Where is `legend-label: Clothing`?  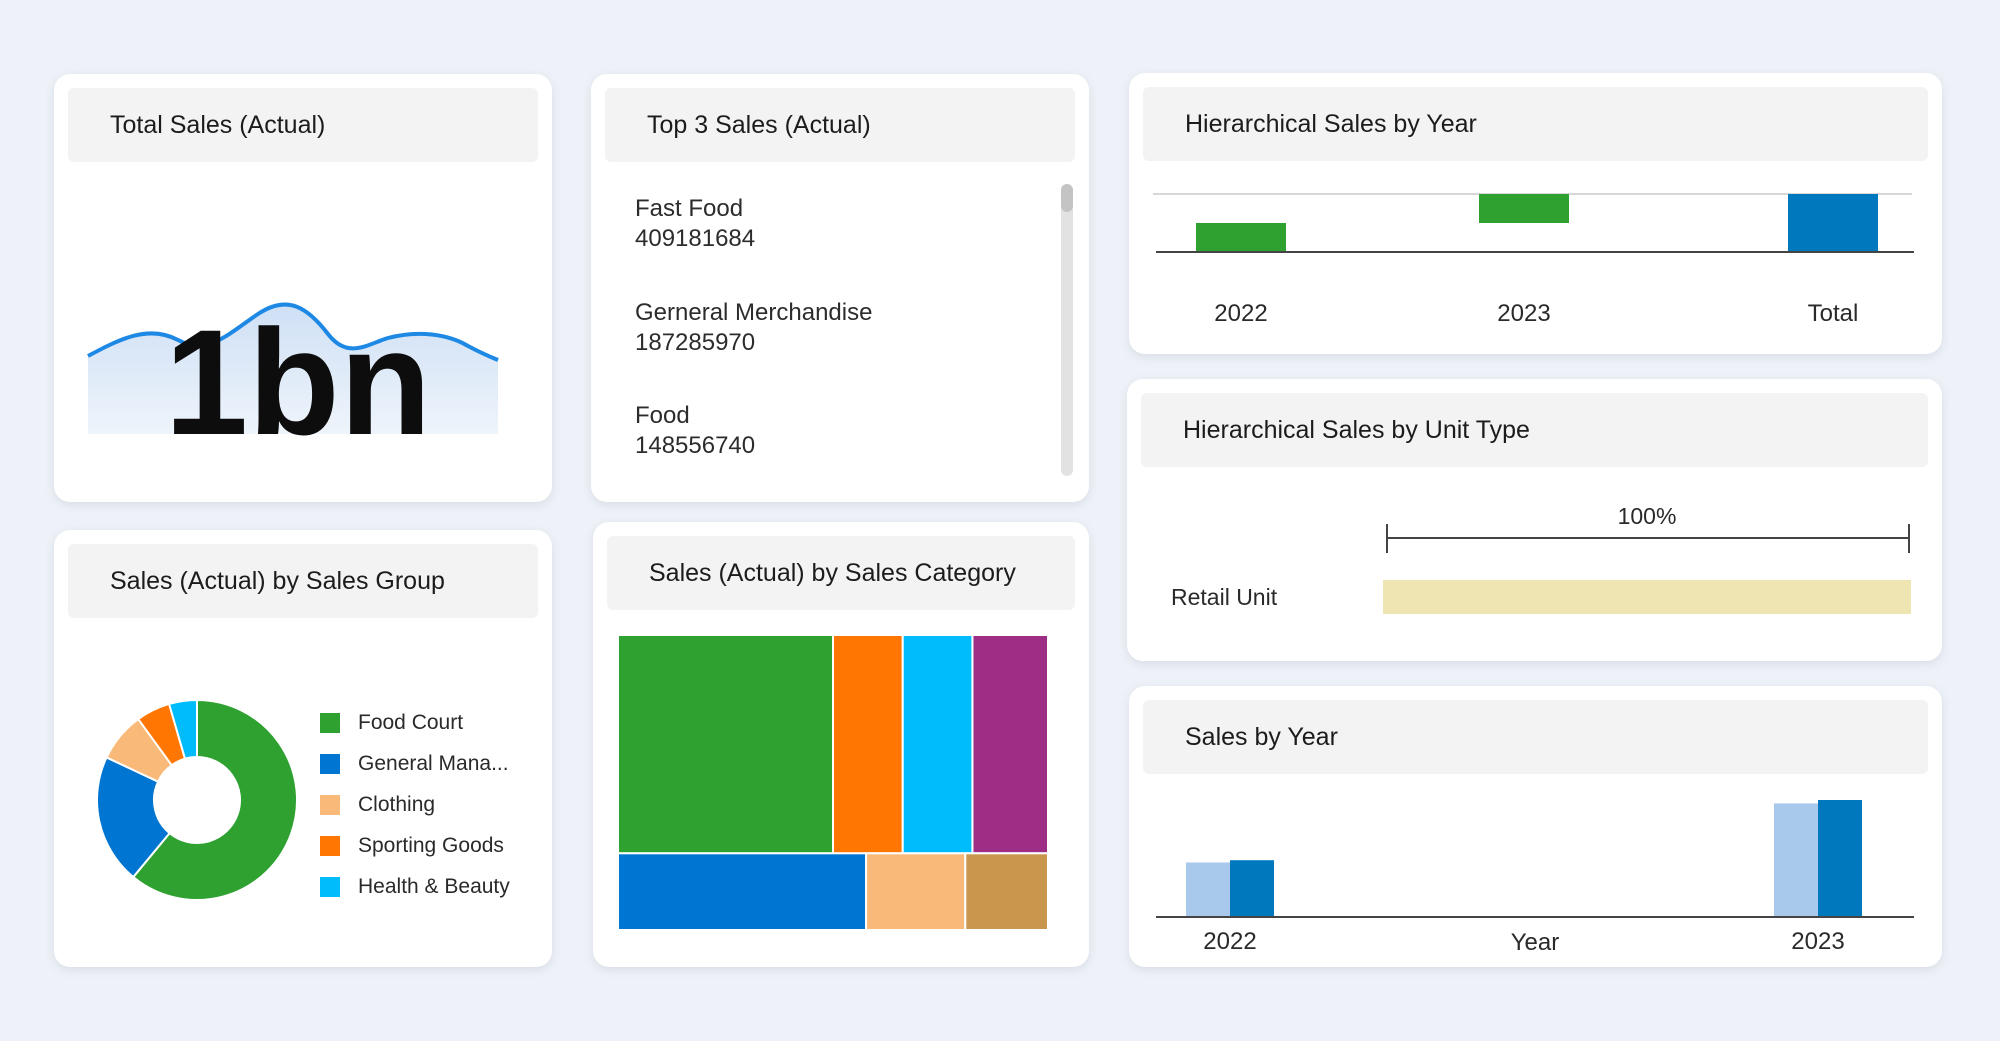 legend-label: Clothing is located at coordinates (397, 804).